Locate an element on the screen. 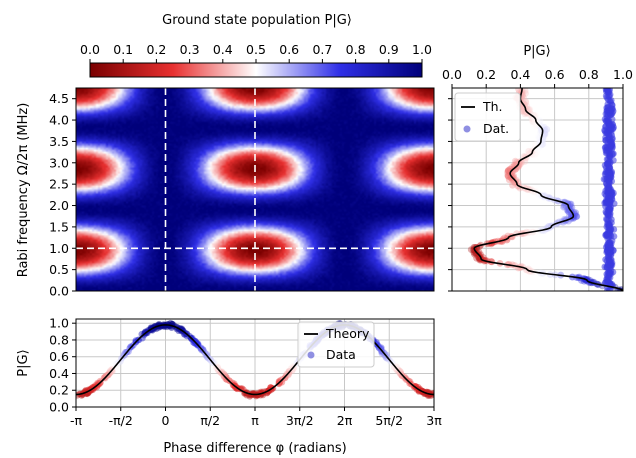  bottom-x-tick-label: 0 is located at coordinates (166, 420).